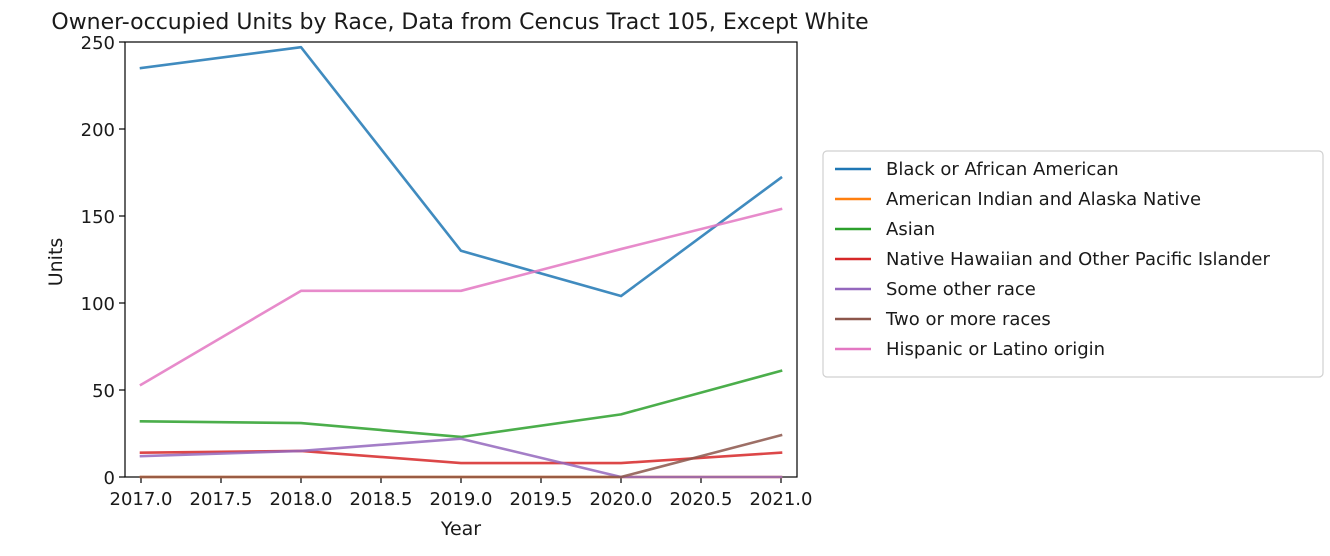 The height and width of the screenshot is (556, 1330). I want to click on y-axis-label: Units, so click(56, 262).